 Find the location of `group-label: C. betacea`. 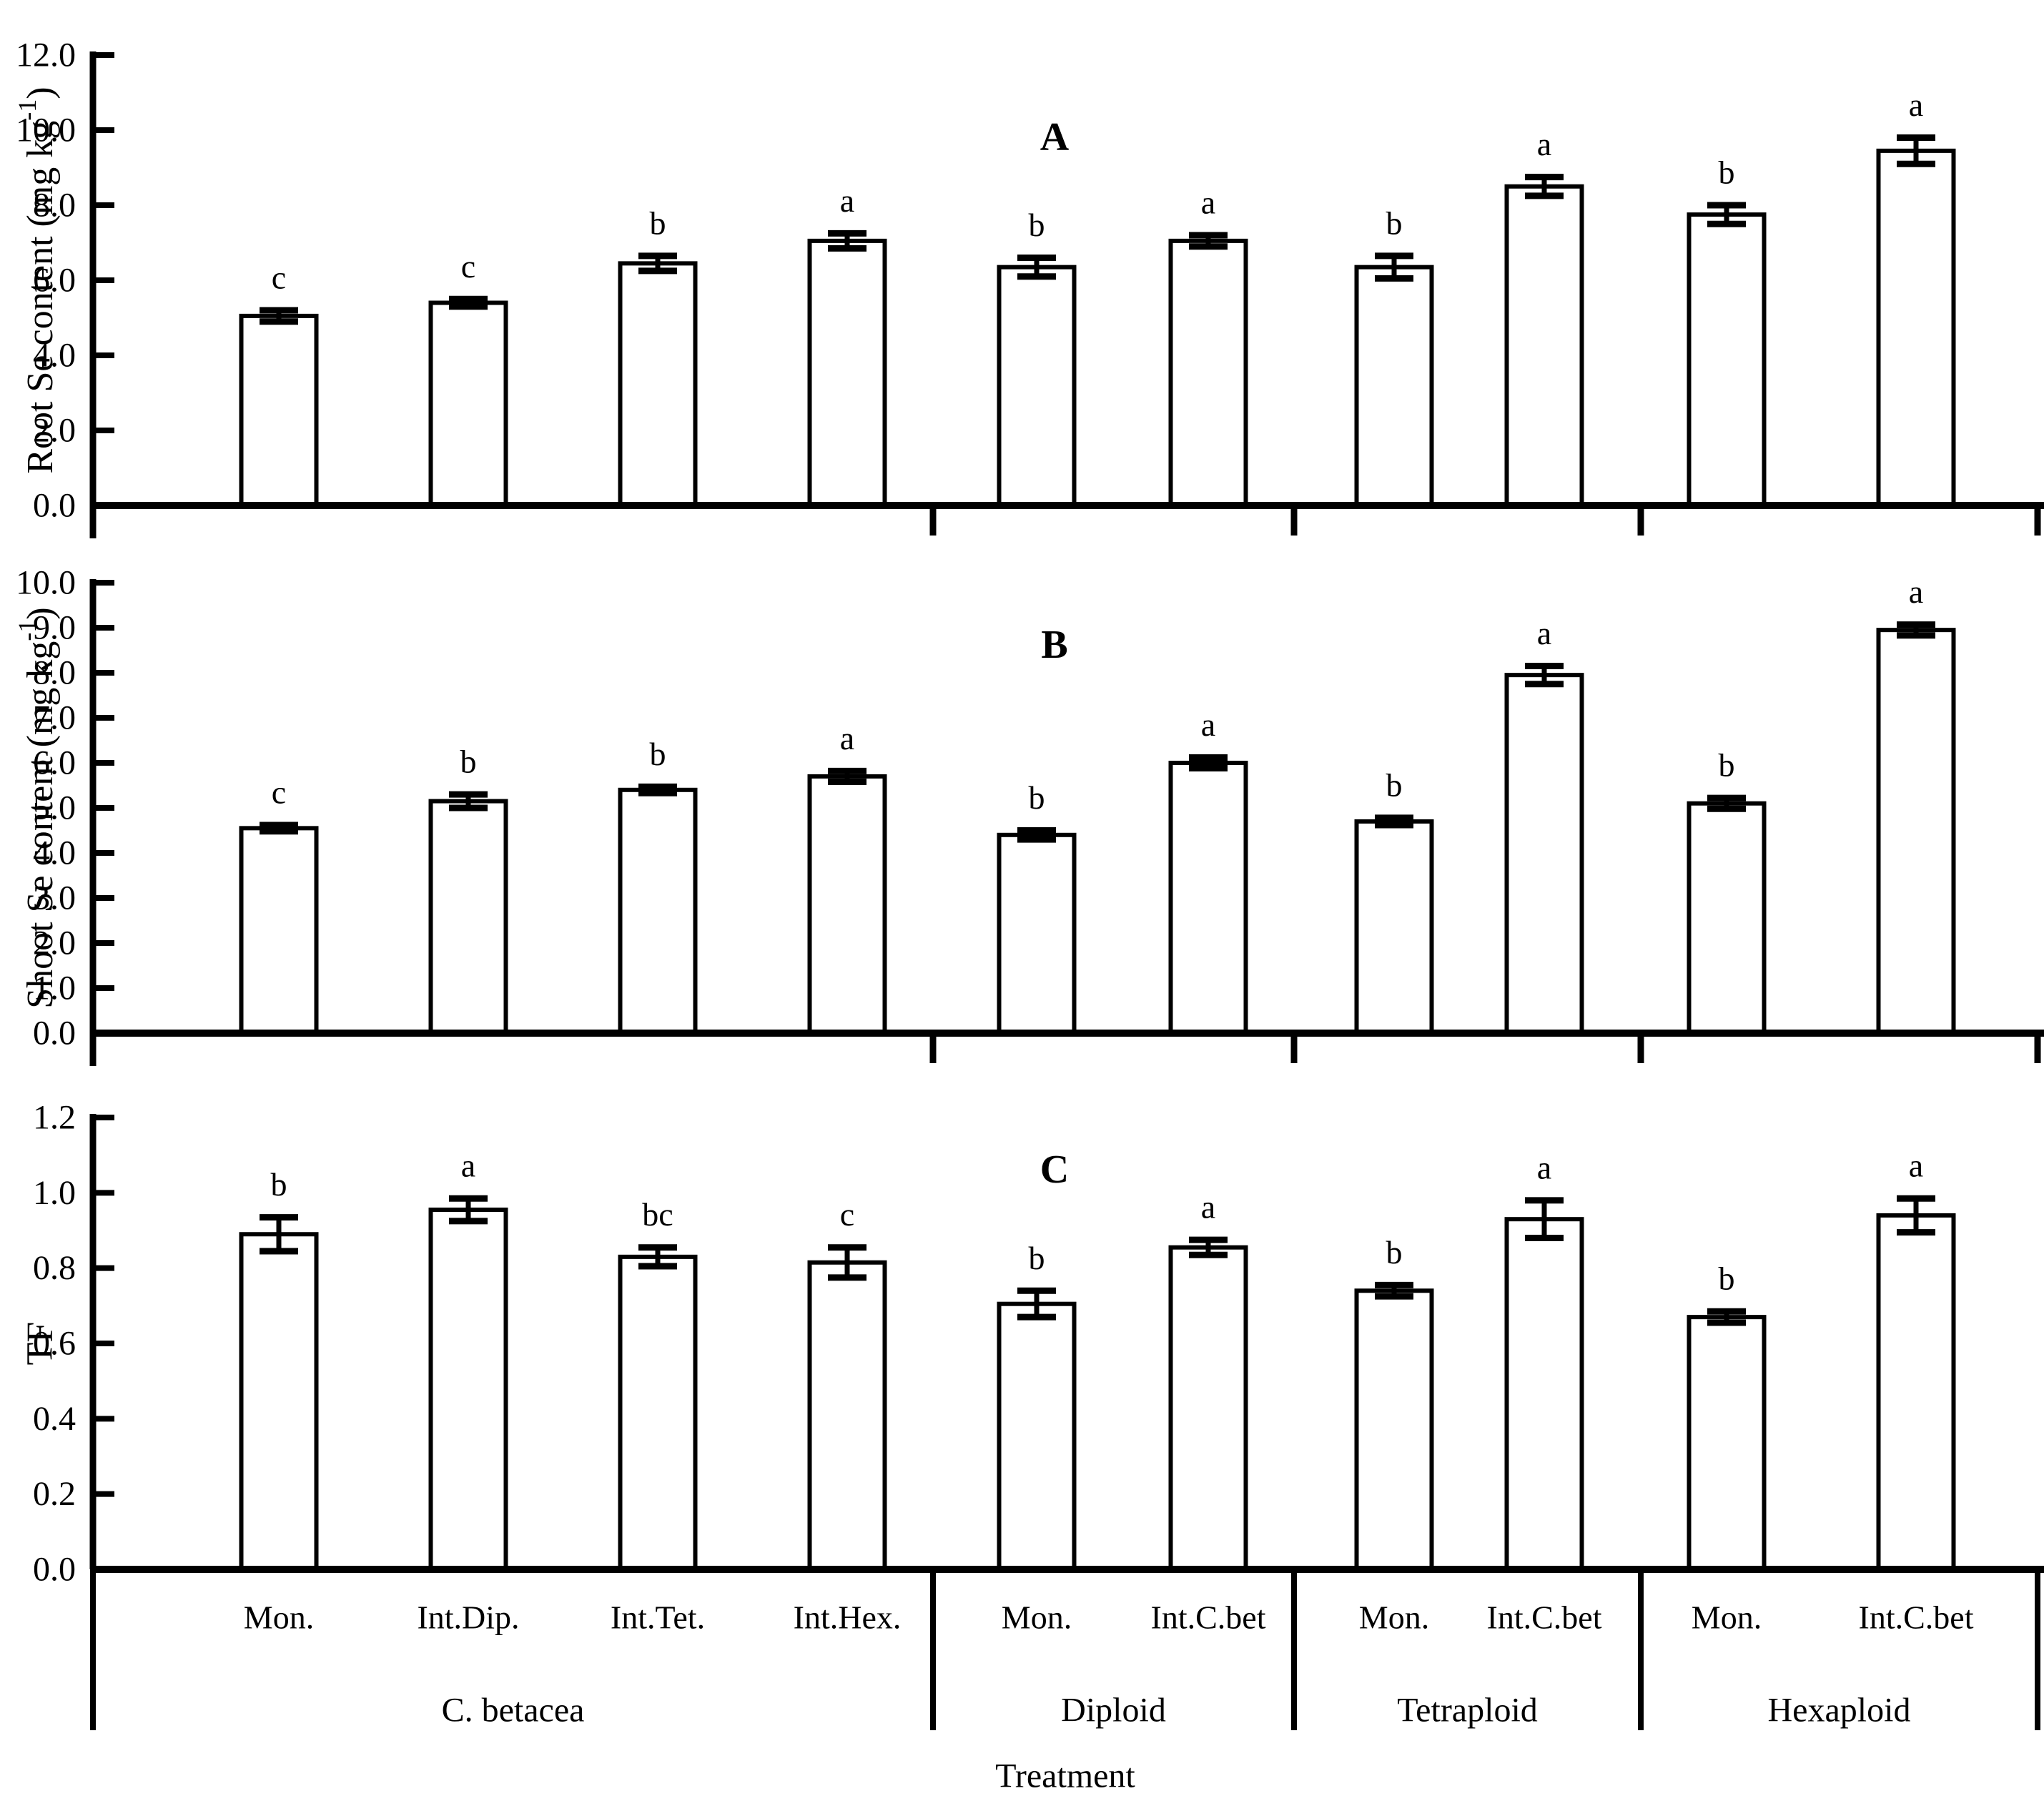

group-label: C. betacea is located at coordinates (514, 1711).